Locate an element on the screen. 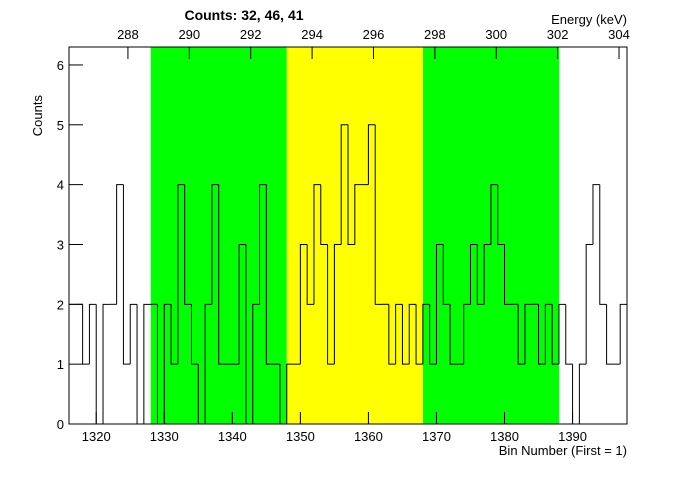  x-tick-label: 1320 is located at coordinates (96, 436).